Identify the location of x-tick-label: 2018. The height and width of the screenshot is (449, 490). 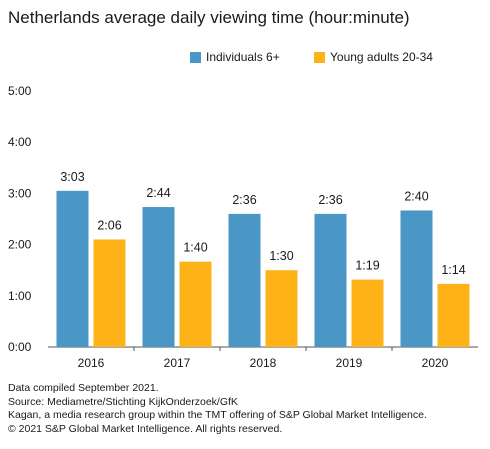
(263, 363).